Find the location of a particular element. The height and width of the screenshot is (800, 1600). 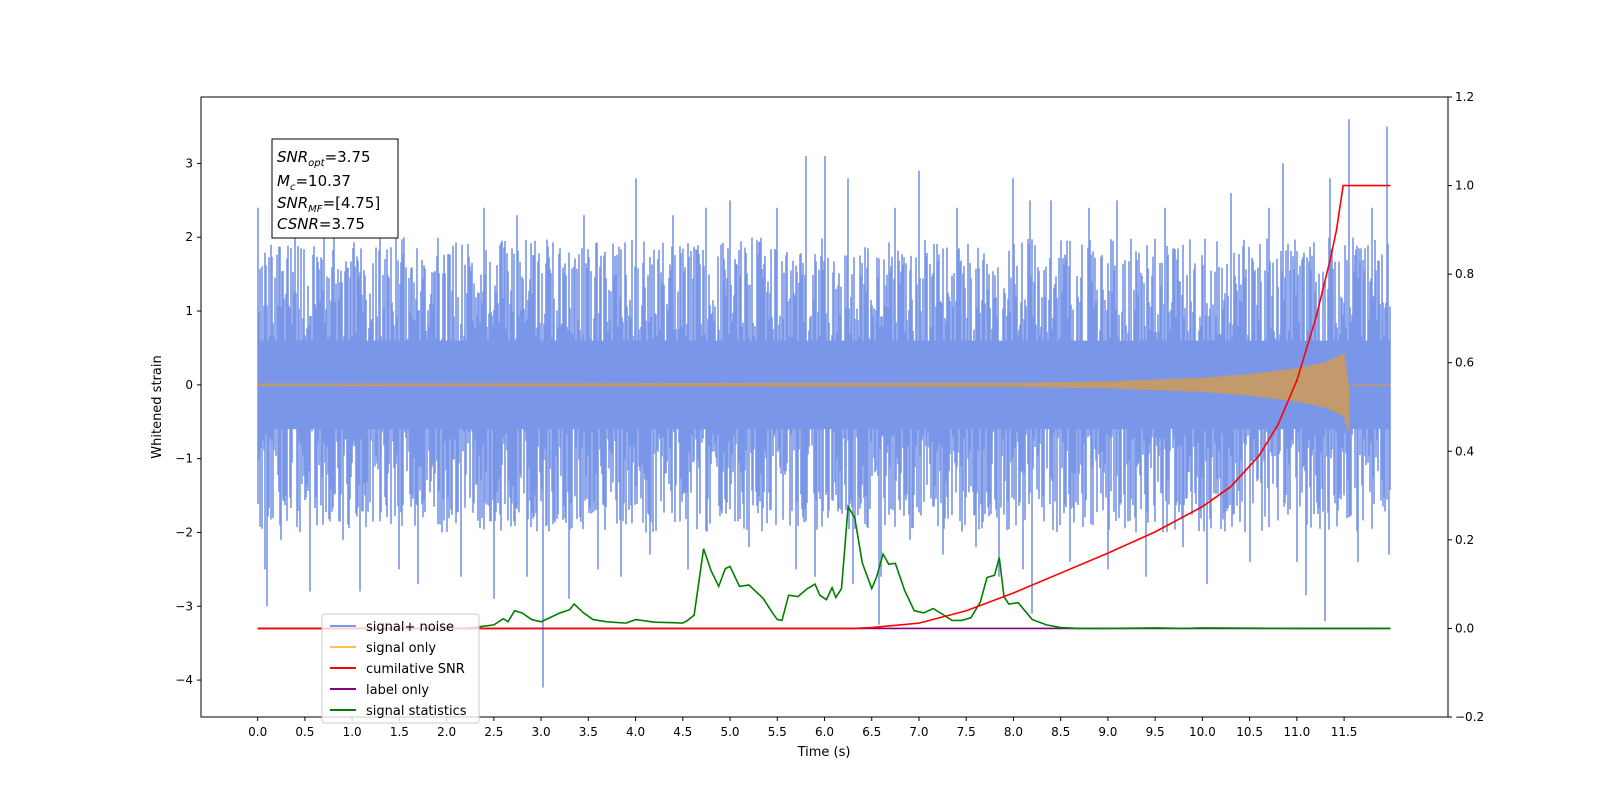

x-tick-label: 6.5 is located at coordinates (871, 732).